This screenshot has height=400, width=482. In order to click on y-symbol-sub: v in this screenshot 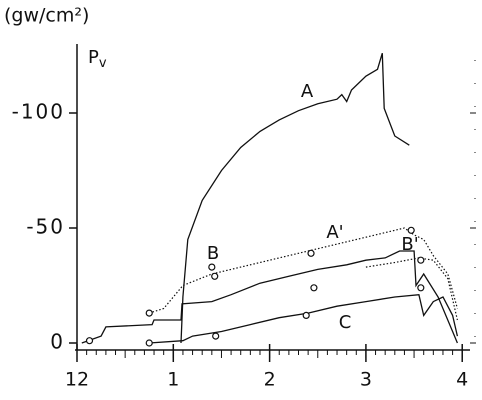, I will do `click(103, 63)`.